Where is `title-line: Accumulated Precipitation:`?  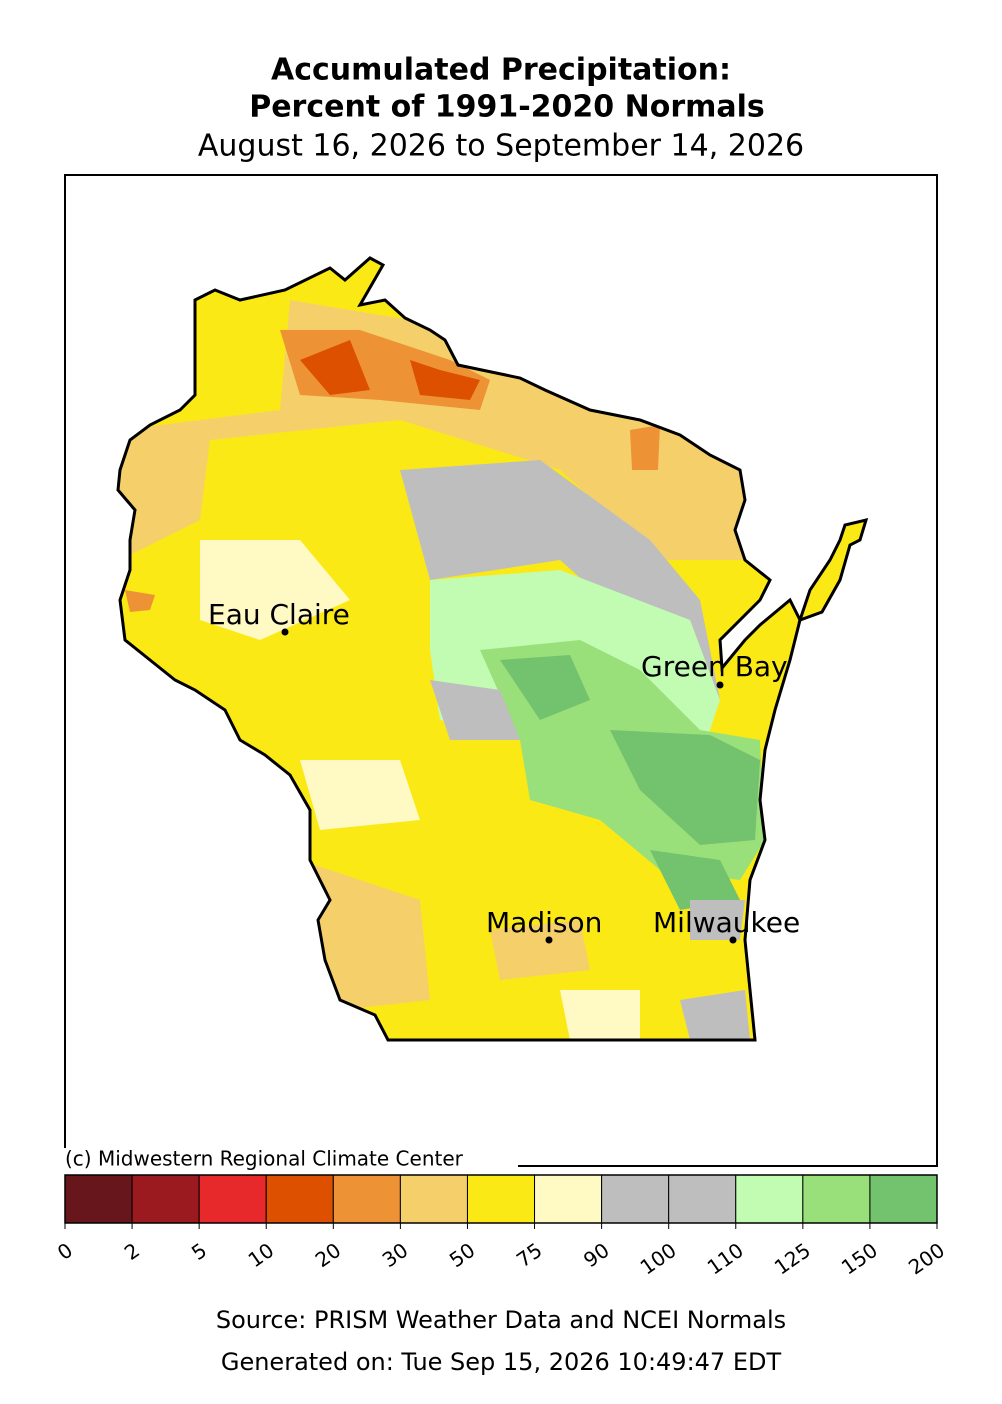 title-line: Accumulated Precipitation: is located at coordinates (501, 70).